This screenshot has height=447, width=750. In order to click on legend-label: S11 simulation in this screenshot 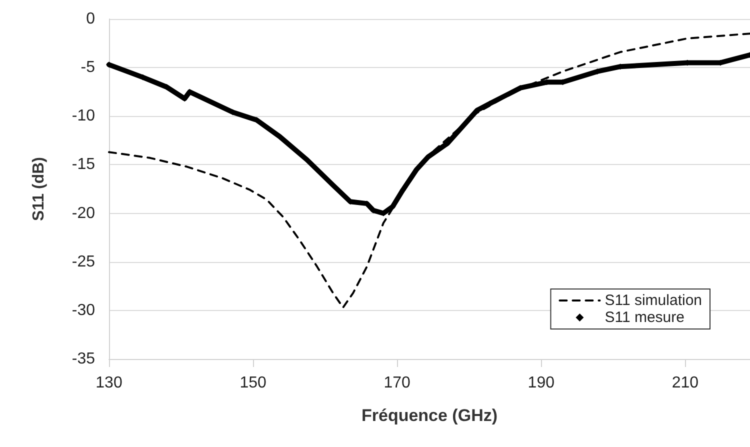, I will do `click(653, 300)`.